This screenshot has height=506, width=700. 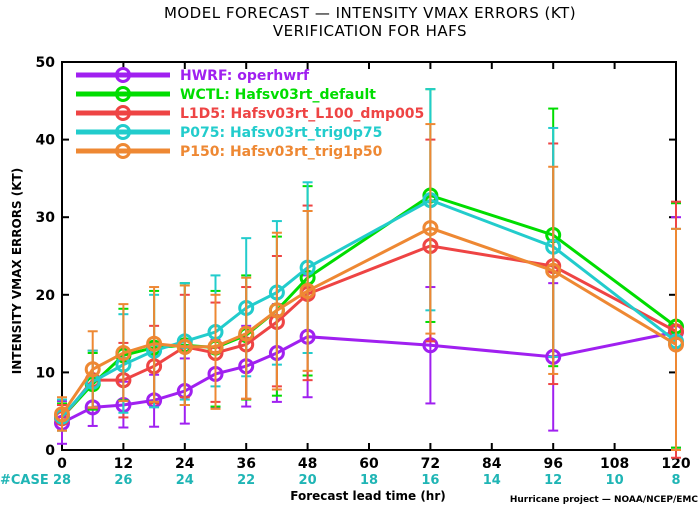 I want to click on legend-item-1: WCTL: Hafsv03rt_default, so click(x=226, y=94).